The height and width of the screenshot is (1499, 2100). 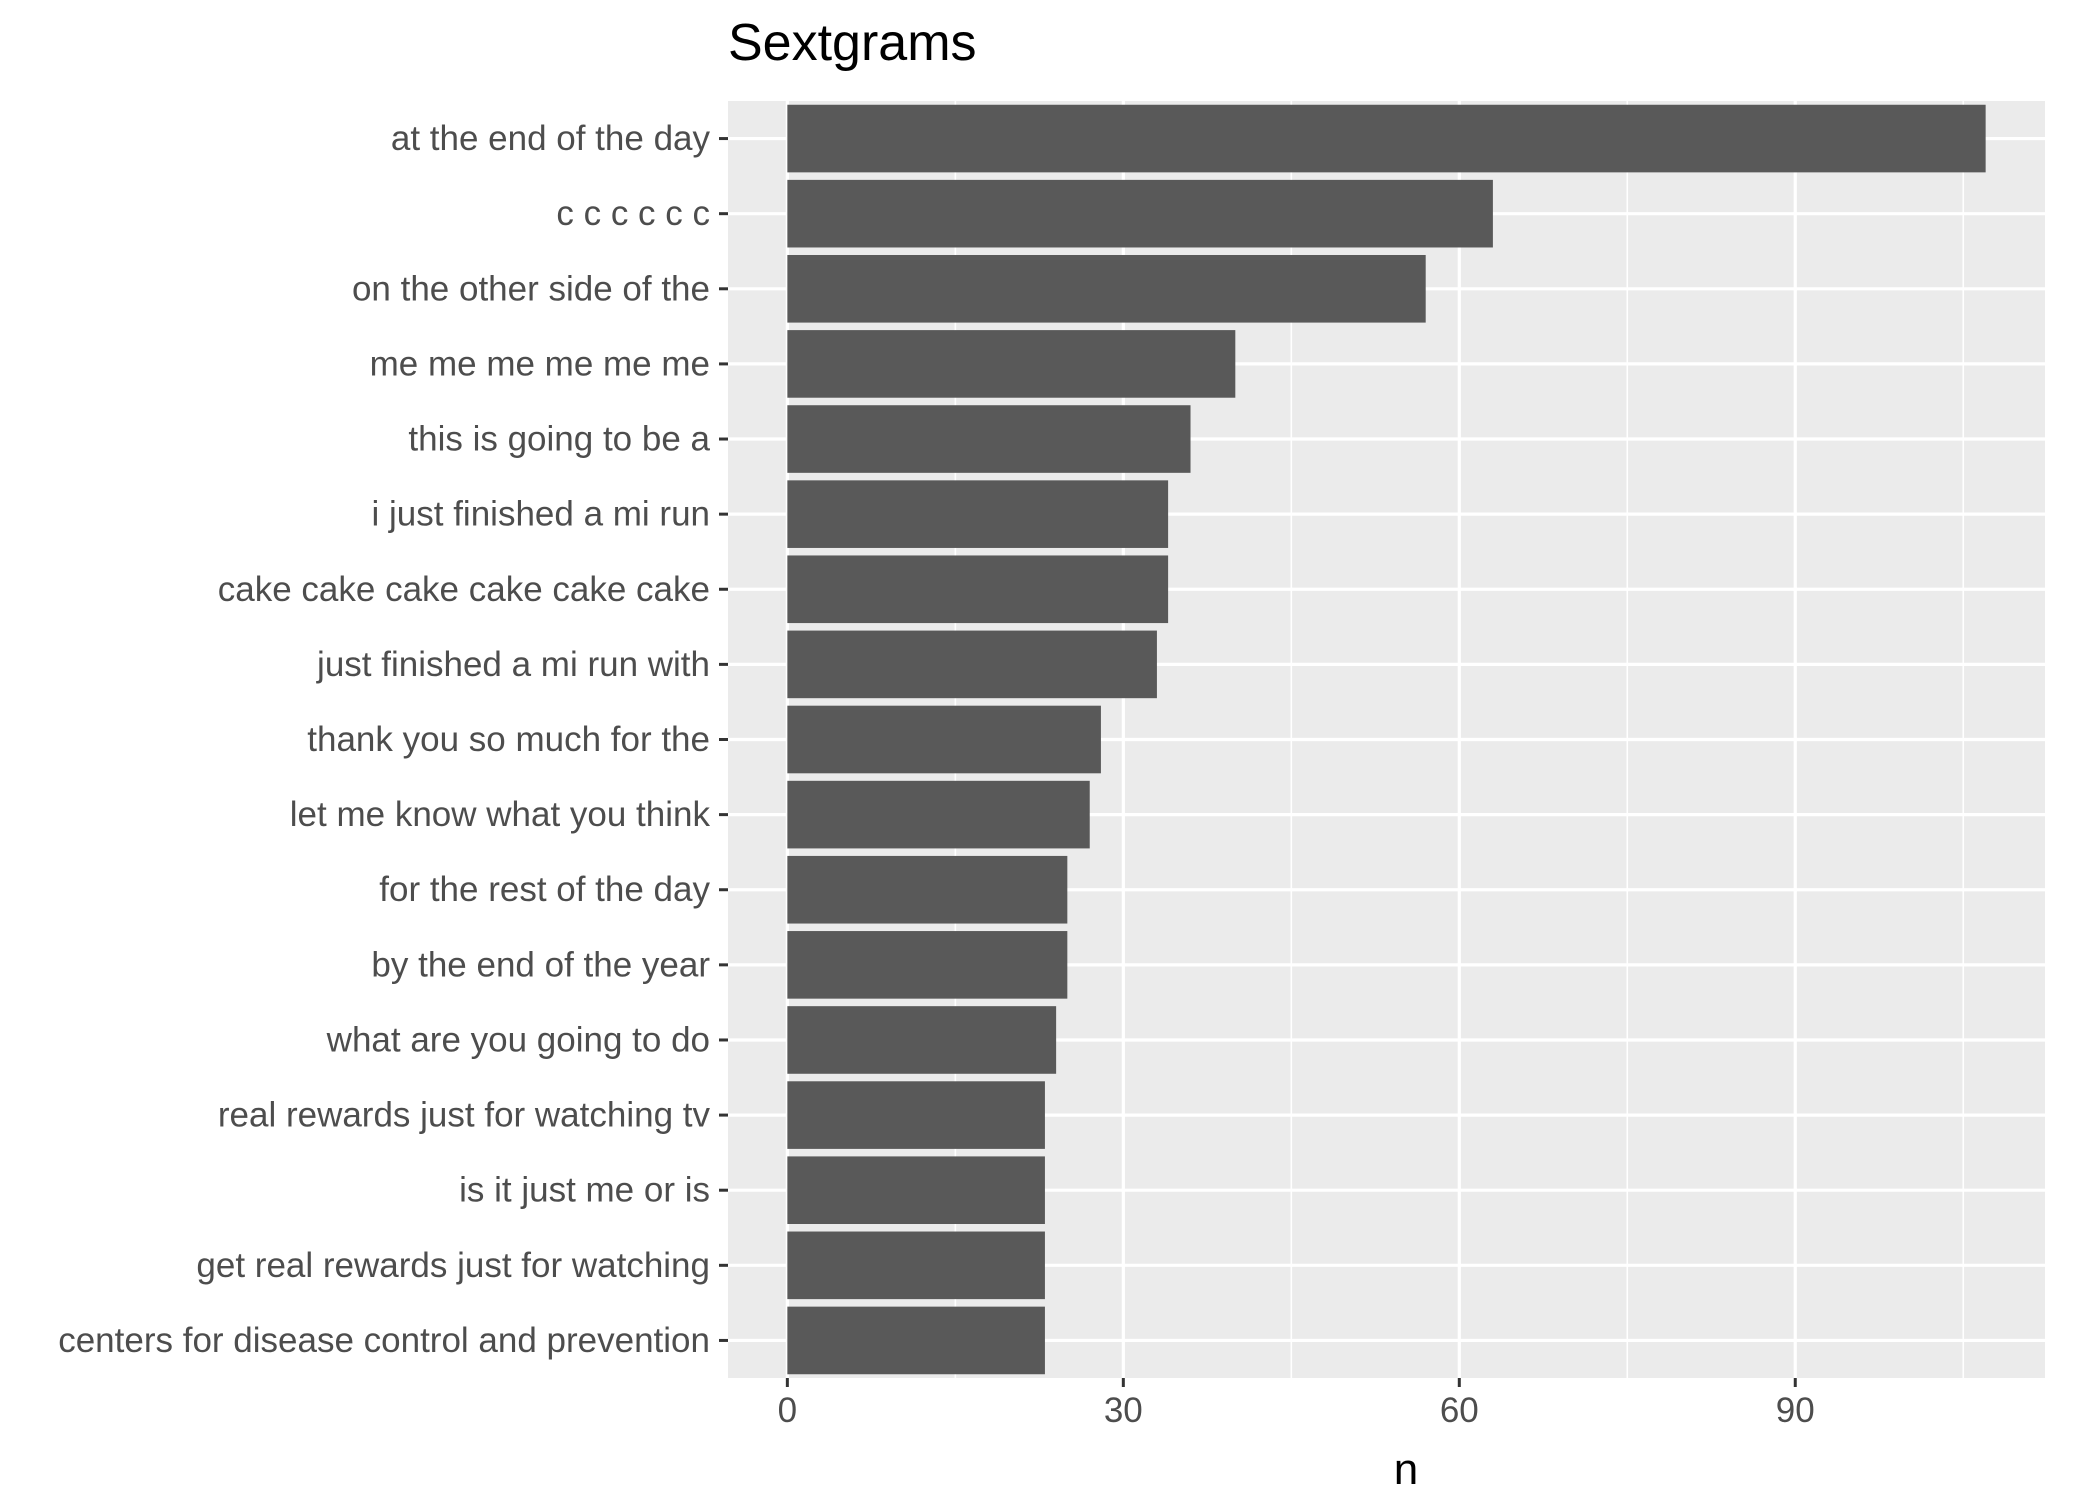 I want to click on x-tick-label: 60, so click(x=1459, y=1410).